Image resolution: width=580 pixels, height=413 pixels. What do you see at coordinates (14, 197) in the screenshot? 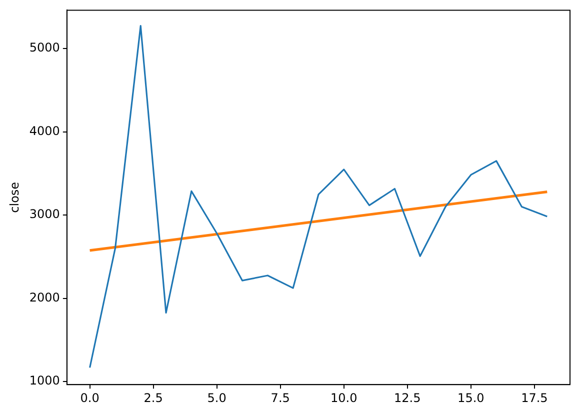
I see `y-axis-title: close` at bounding box center [14, 197].